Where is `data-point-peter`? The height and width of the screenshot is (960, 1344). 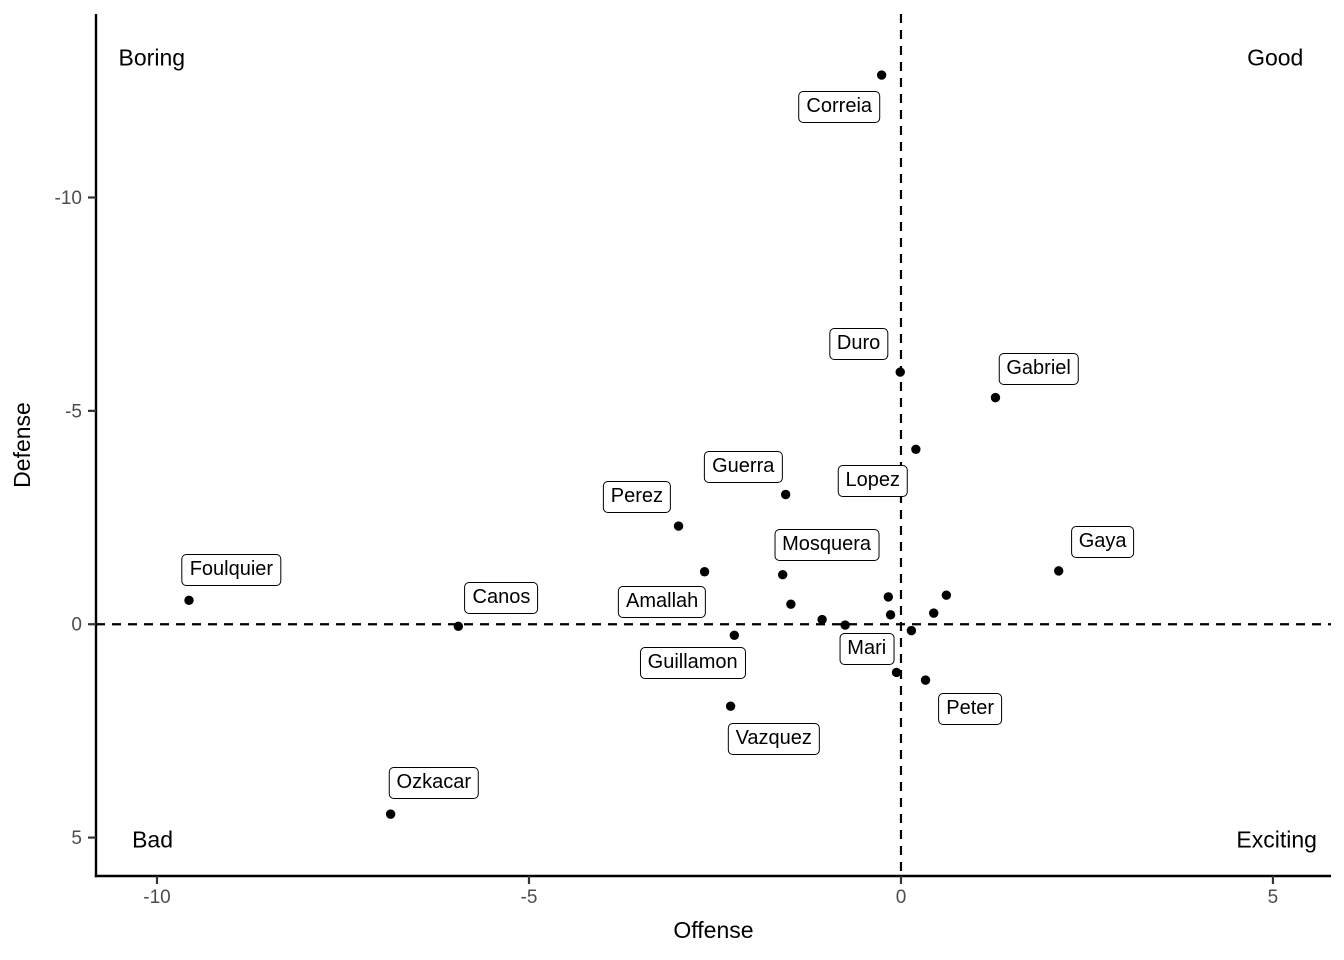
data-point-peter is located at coordinates (925, 680).